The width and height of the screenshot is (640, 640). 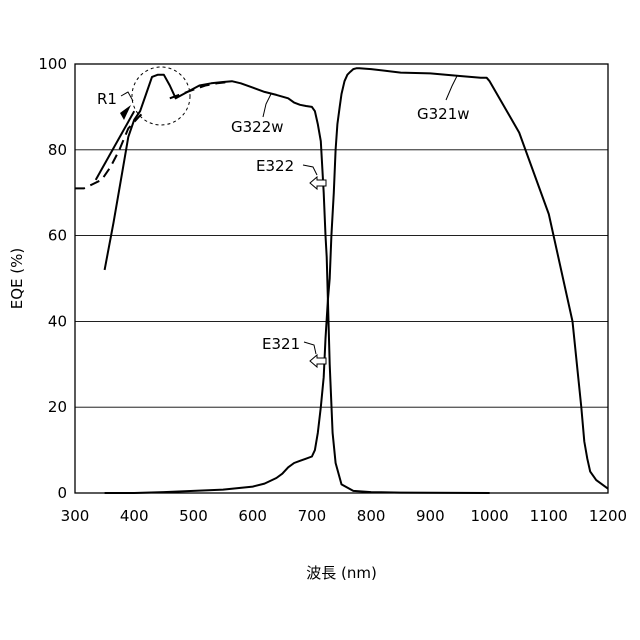 I want to click on g321w-leader-line, so click(x=451, y=88).